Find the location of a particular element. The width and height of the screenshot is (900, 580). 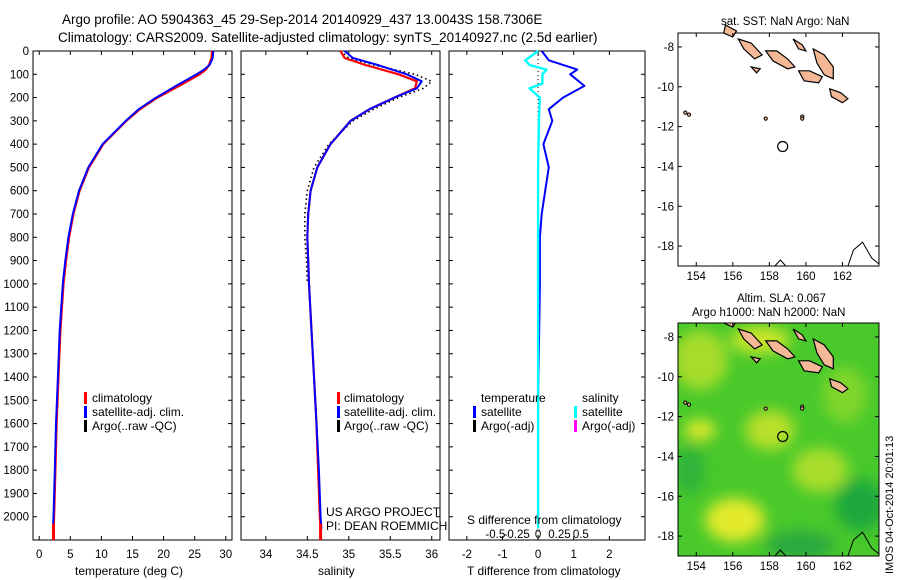

temperature-xtick-label: 30 is located at coordinates (225, 555).